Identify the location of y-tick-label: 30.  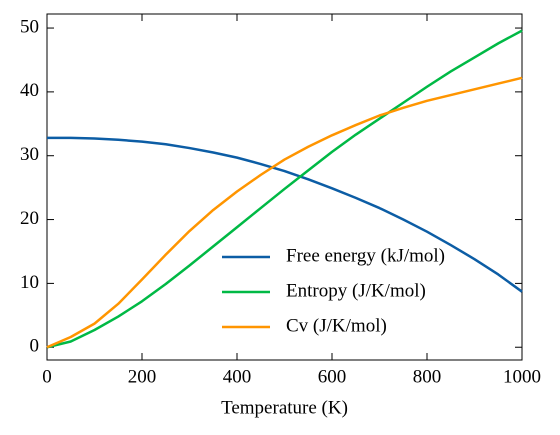
(29, 154).